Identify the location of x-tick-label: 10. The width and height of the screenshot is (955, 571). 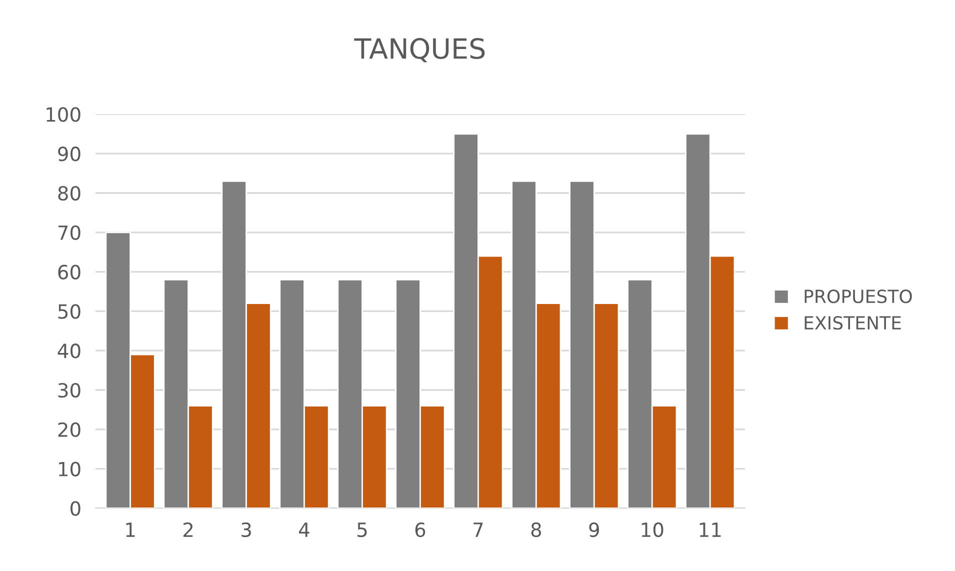
(653, 530).